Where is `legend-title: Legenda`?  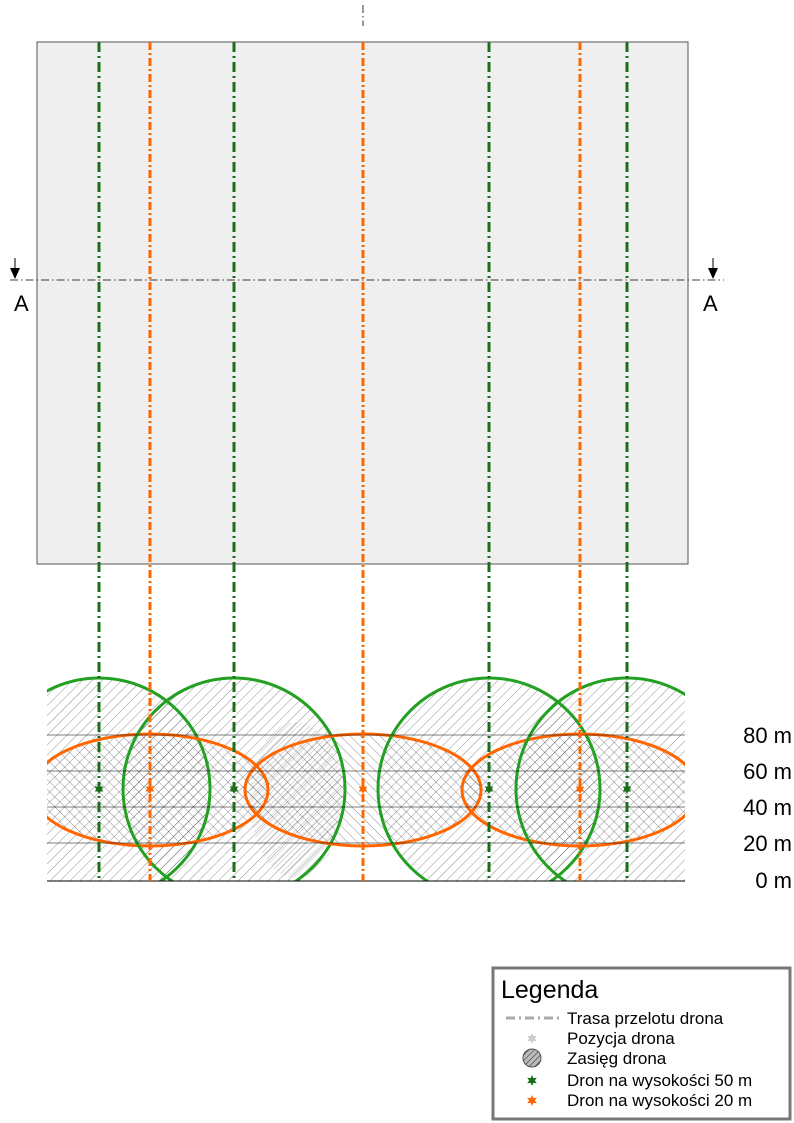 legend-title: Legenda is located at coordinates (549, 990).